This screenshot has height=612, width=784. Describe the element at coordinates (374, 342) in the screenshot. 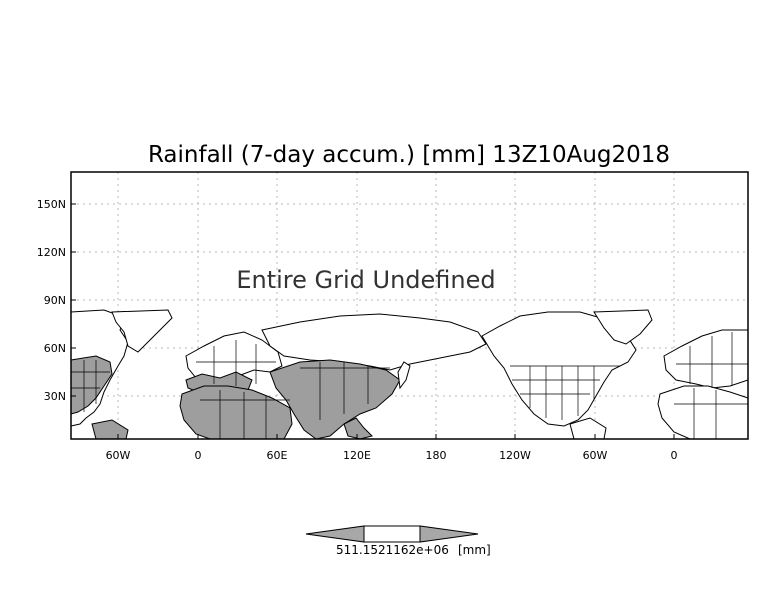

I see `asia-north` at that location.